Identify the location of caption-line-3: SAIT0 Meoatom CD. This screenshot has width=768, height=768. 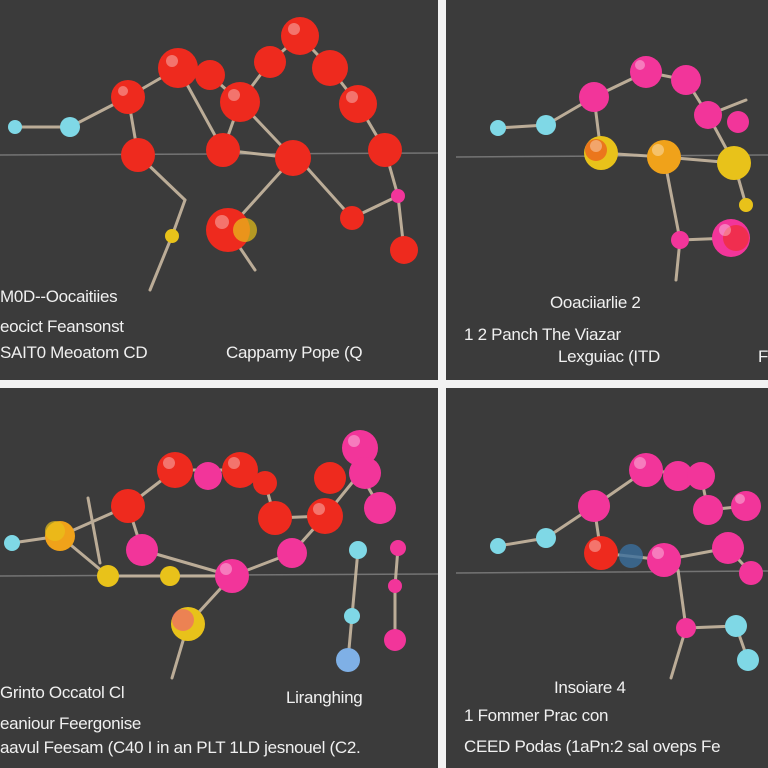
(74, 352).